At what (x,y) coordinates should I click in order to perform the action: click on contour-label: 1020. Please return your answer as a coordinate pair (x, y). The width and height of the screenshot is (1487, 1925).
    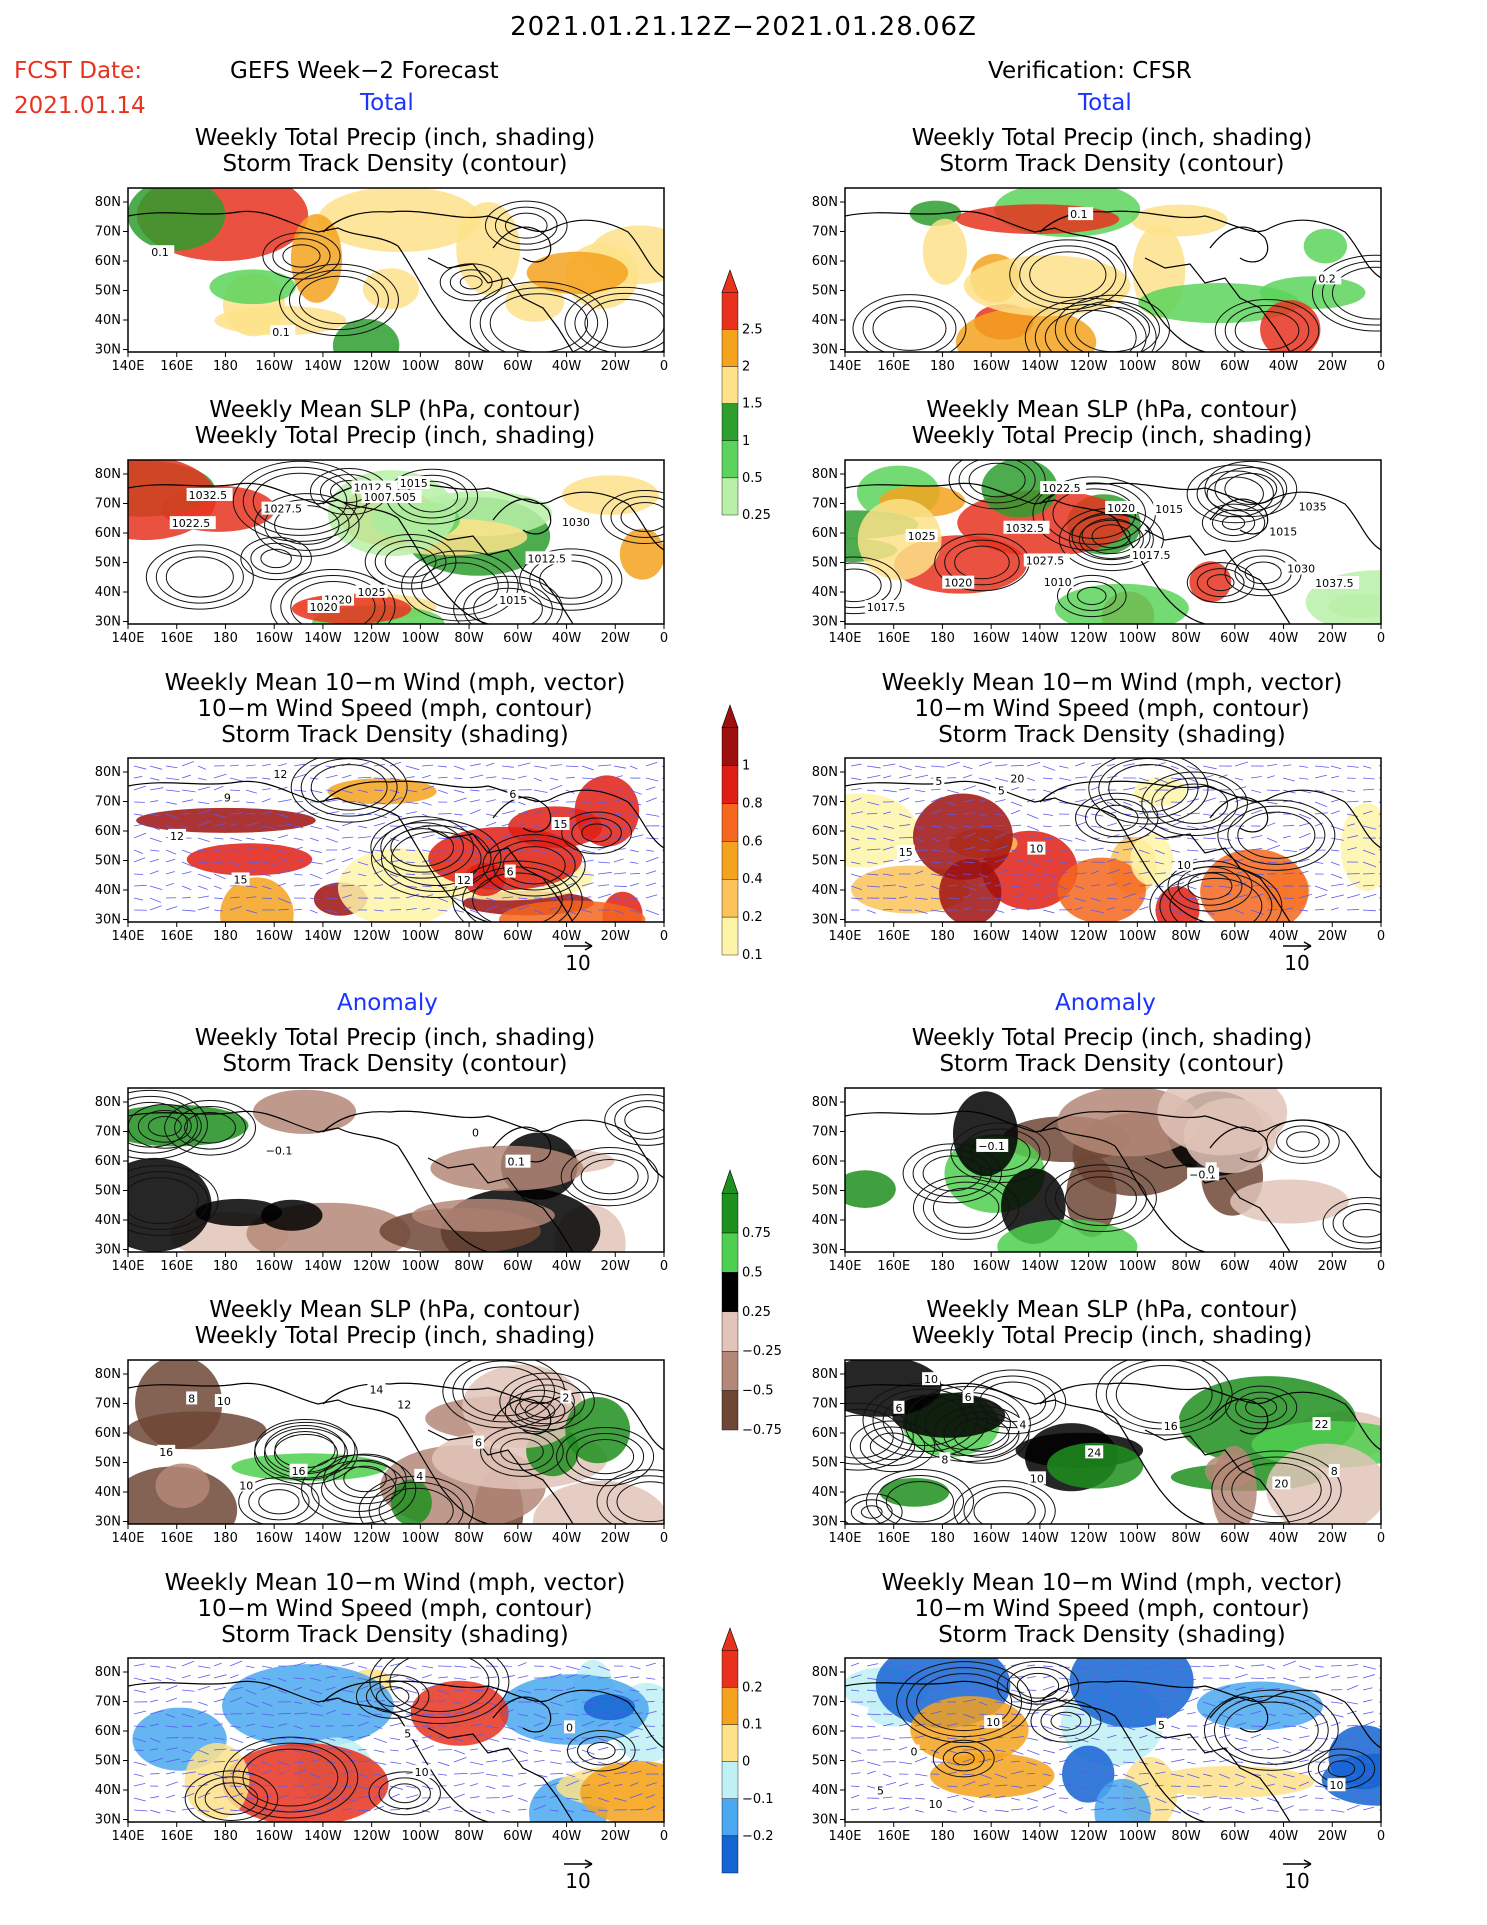
    Looking at the image, I should click on (324, 607).